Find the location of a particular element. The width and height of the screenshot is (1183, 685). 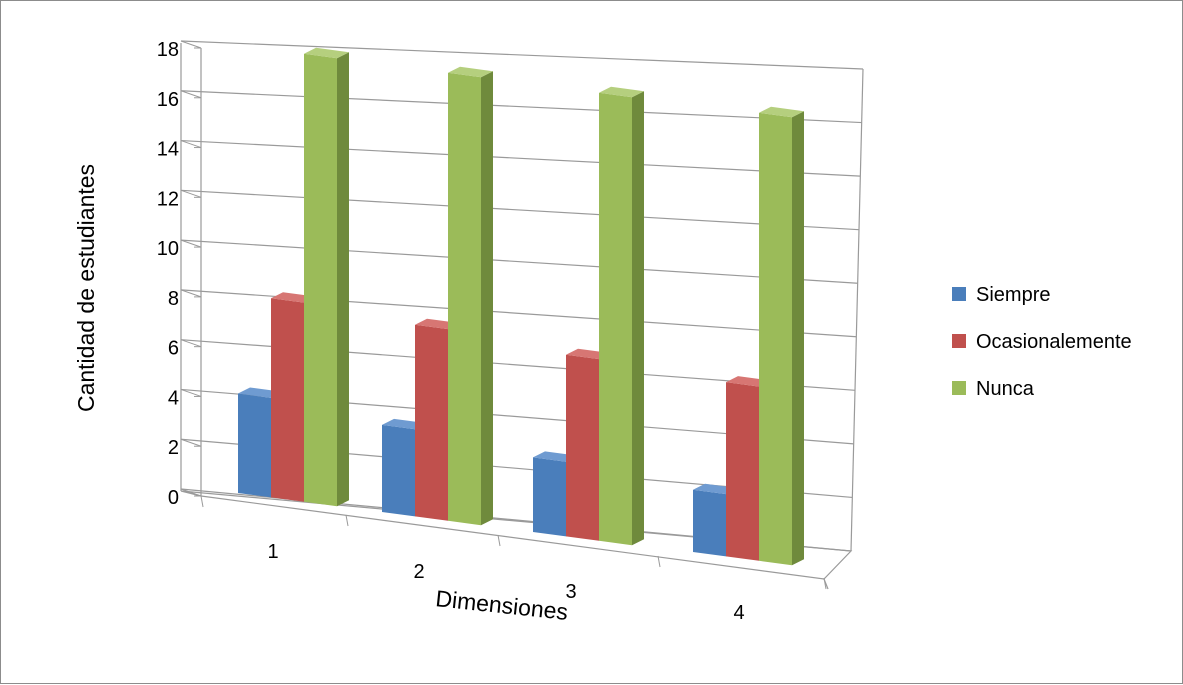

y-tick-label: 16 is located at coordinates (168, 100).